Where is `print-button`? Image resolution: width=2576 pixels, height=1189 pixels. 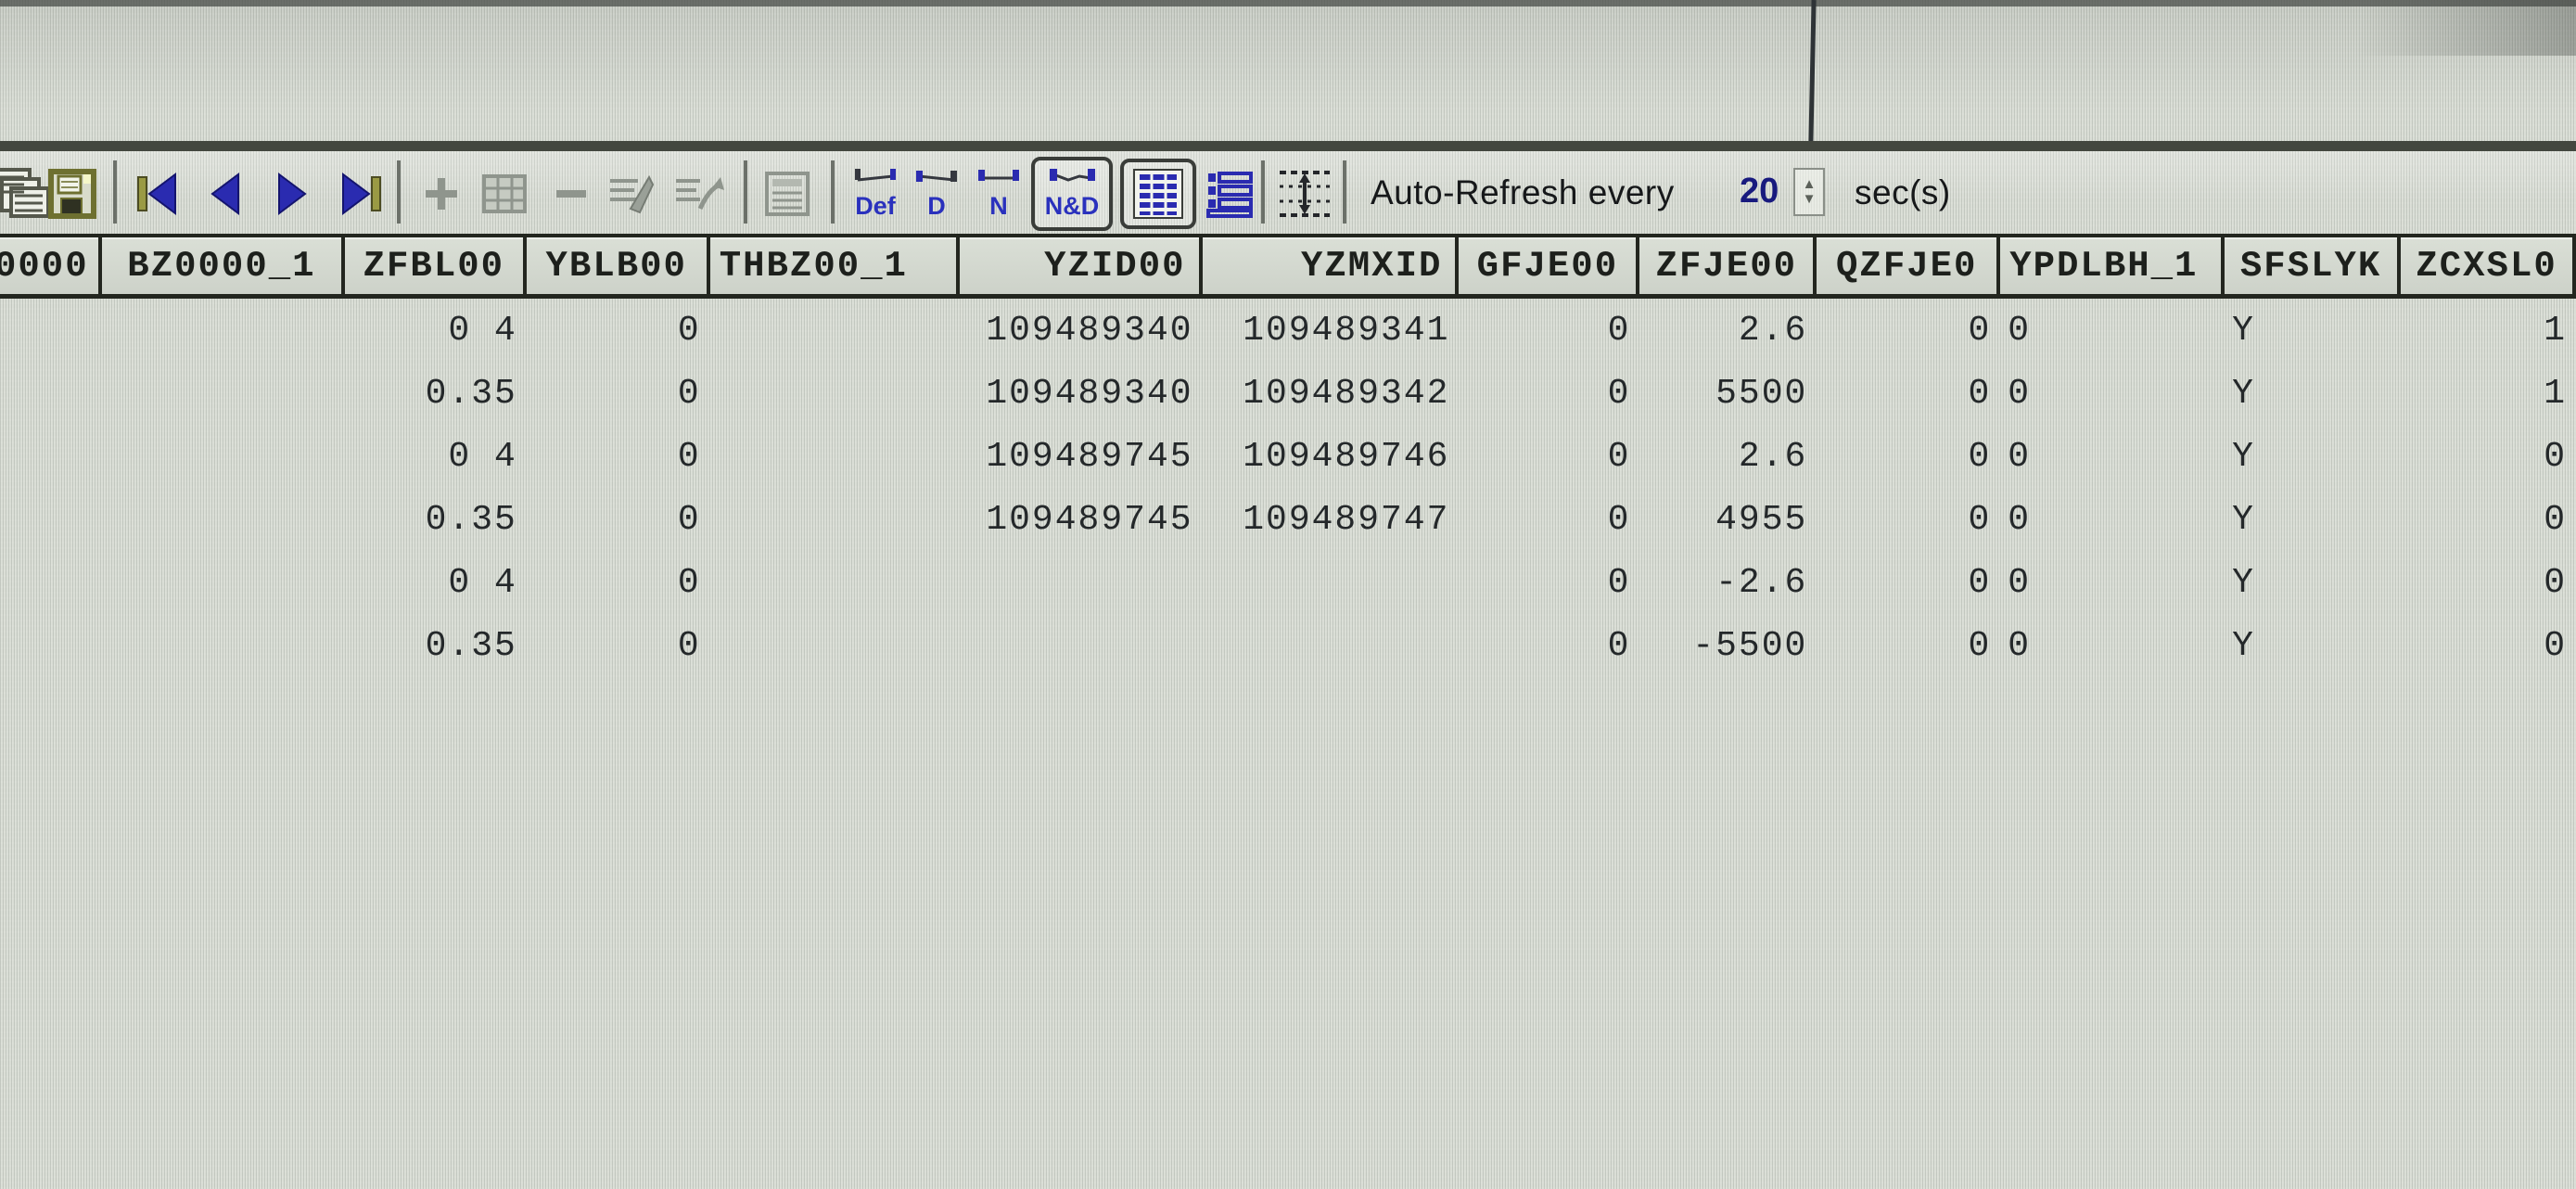
print-button is located at coordinates (28, 194).